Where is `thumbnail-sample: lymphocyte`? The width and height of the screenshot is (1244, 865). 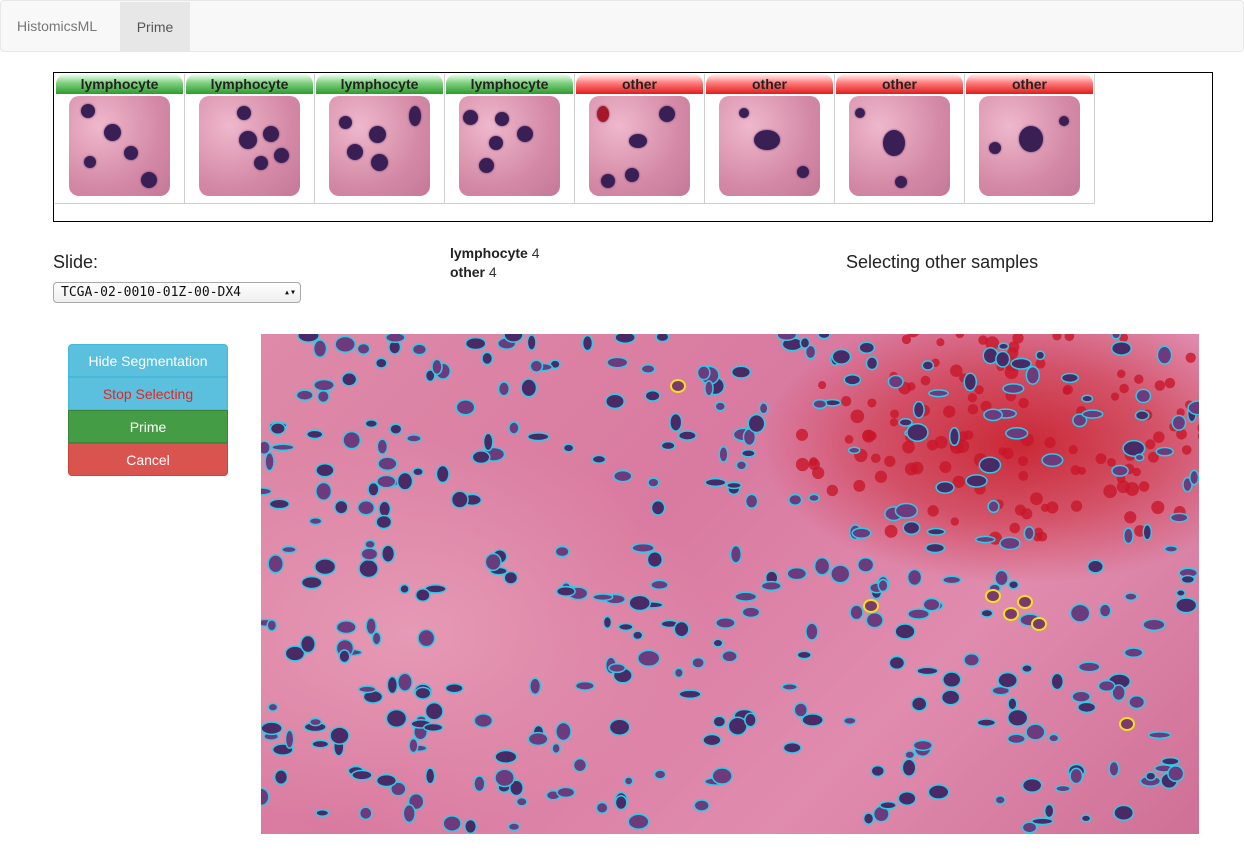
thumbnail-sample: lymphocyte is located at coordinates (380, 139).